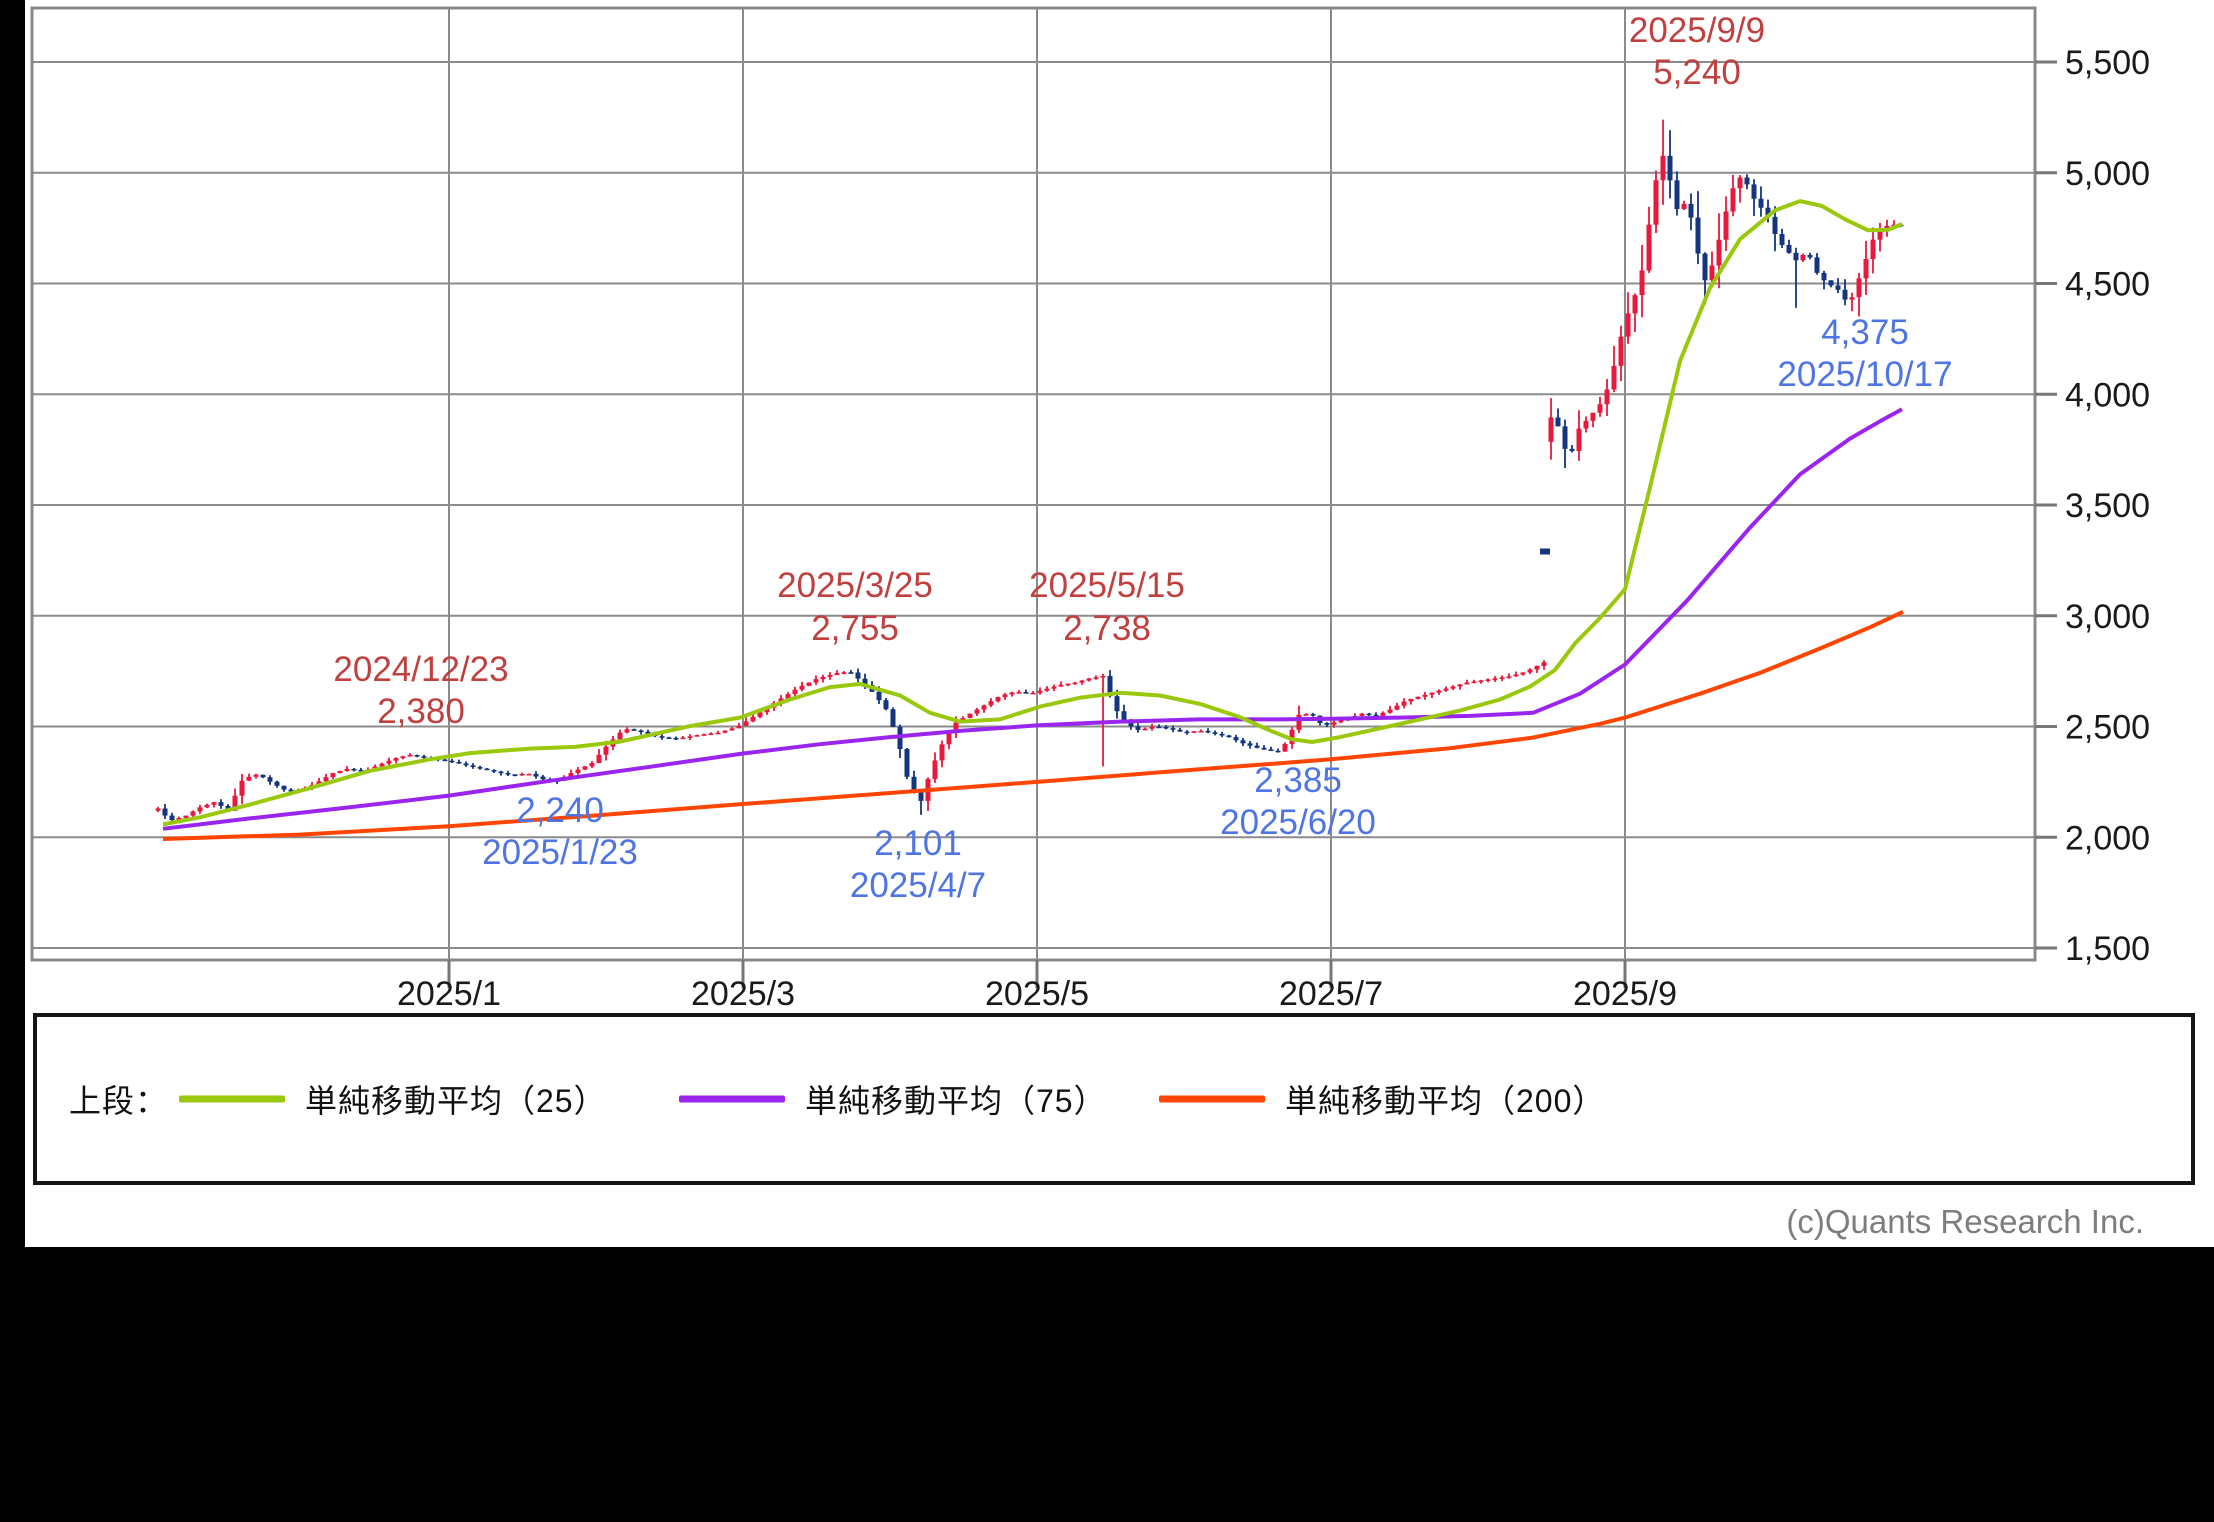 Image resolution: width=2214 pixels, height=1522 pixels. What do you see at coordinates (1445, 1101) in the screenshot?
I see `legend-label-ma200: 単純移動平均（200）` at bounding box center [1445, 1101].